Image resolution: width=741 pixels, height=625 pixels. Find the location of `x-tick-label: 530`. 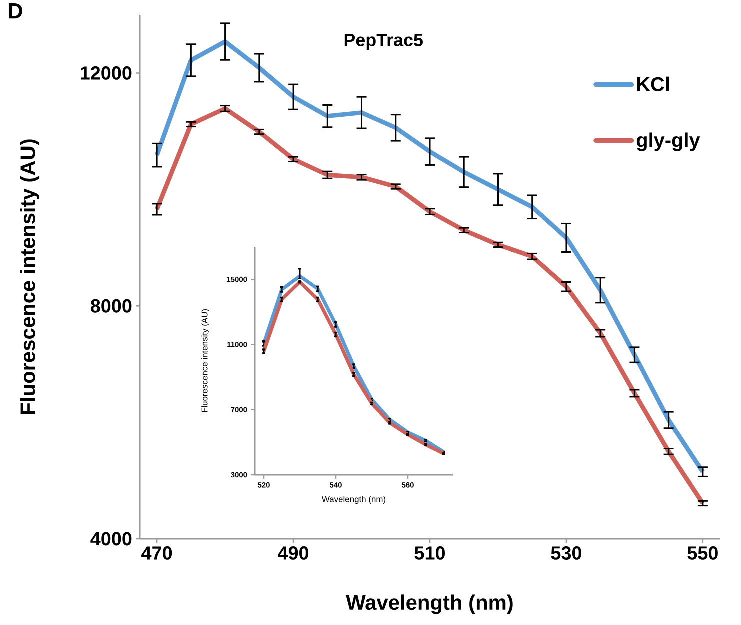

x-tick-label: 530 is located at coordinates (566, 553).